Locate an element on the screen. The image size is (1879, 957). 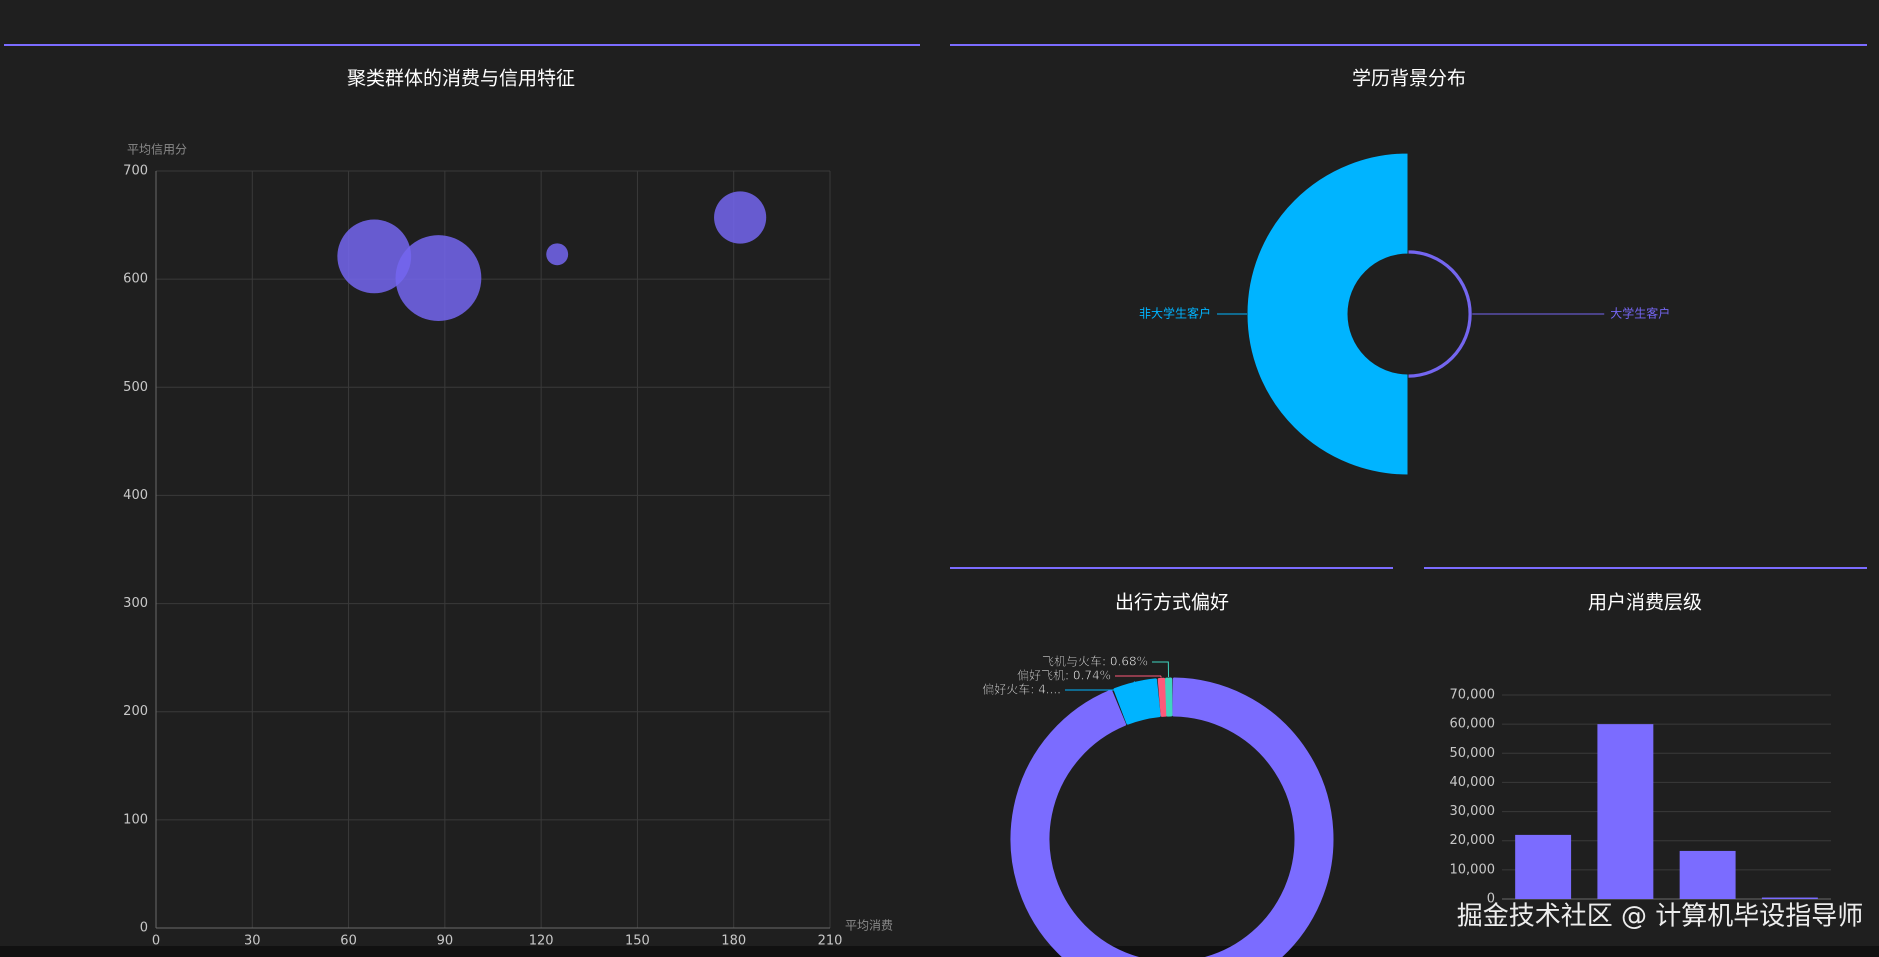
y-tick-label: 60,000 is located at coordinates (1473, 724).